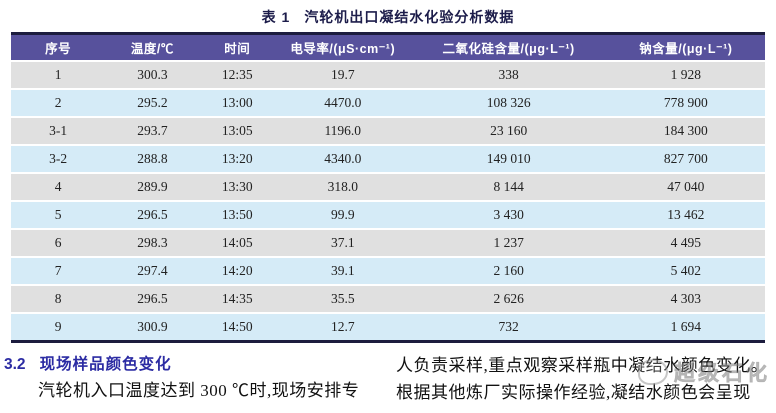  What do you see at coordinates (237, 103) in the screenshot?
I see `table-cell: 13:00` at bounding box center [237, 103].